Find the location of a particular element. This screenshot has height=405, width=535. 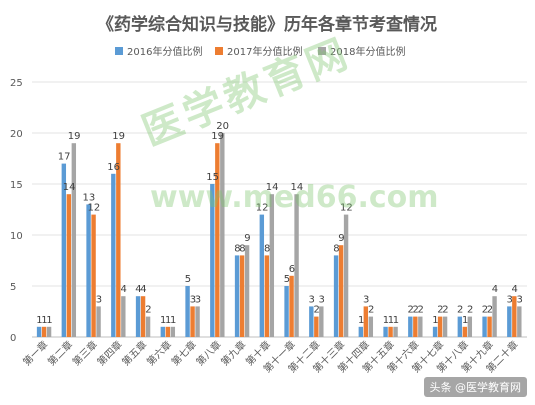

legend-item: 2017年分值比例 is located at coordinates (258, 51).